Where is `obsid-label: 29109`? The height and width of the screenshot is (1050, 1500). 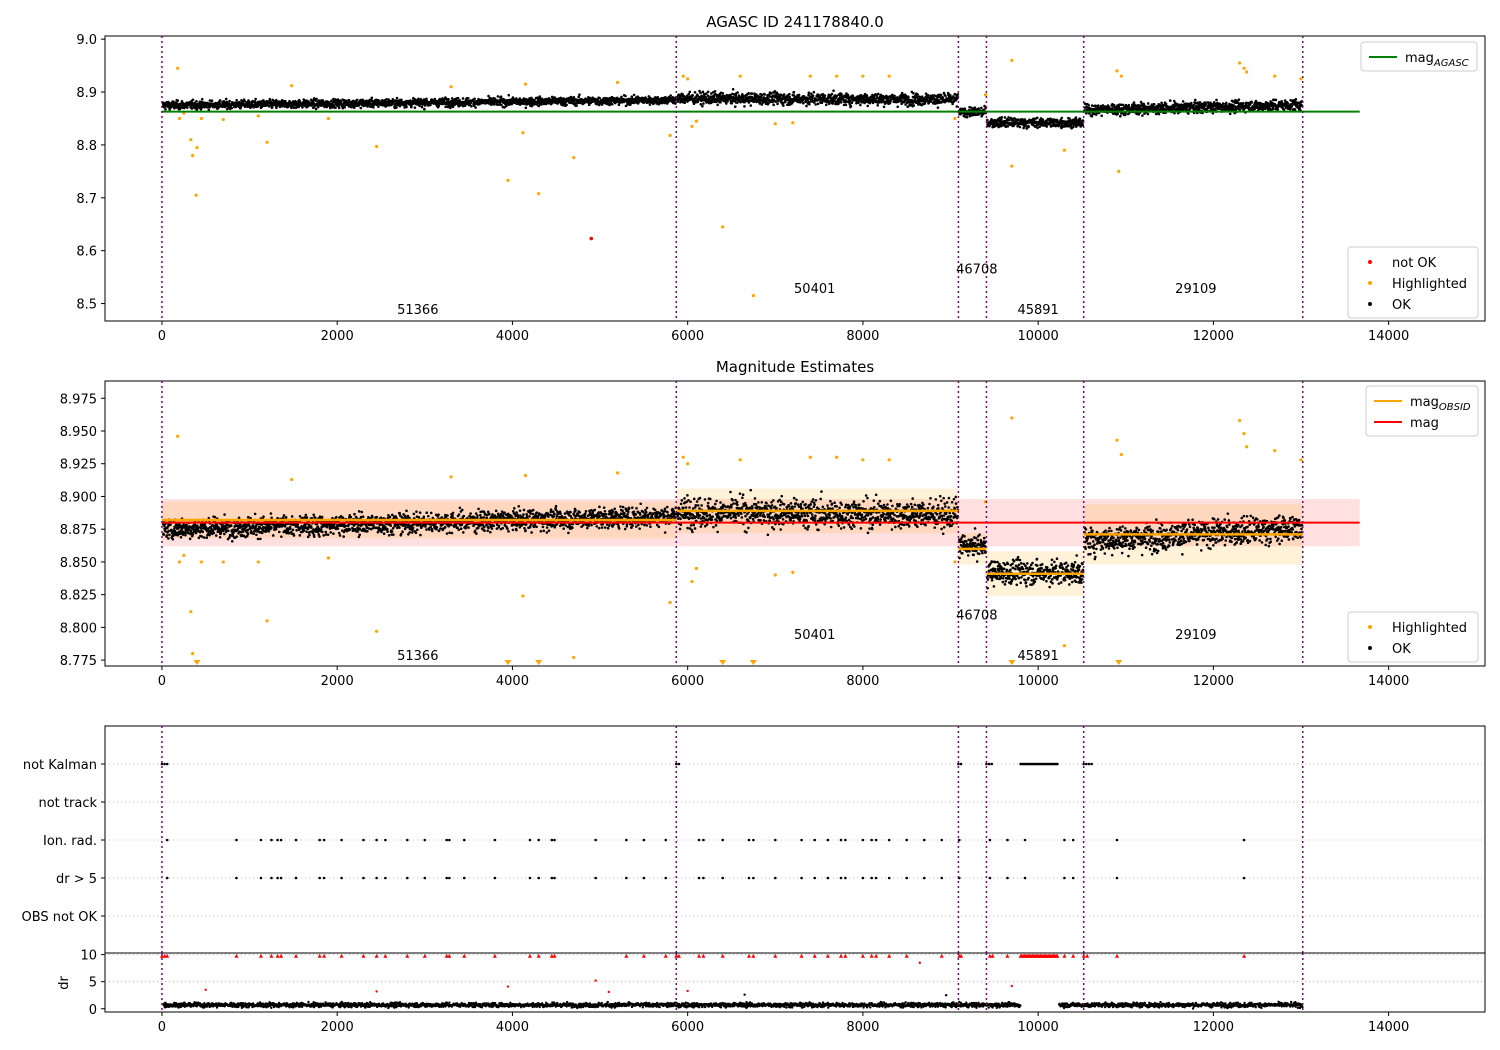 obsid-label: 29109 is located at coordinates (1195, 289).